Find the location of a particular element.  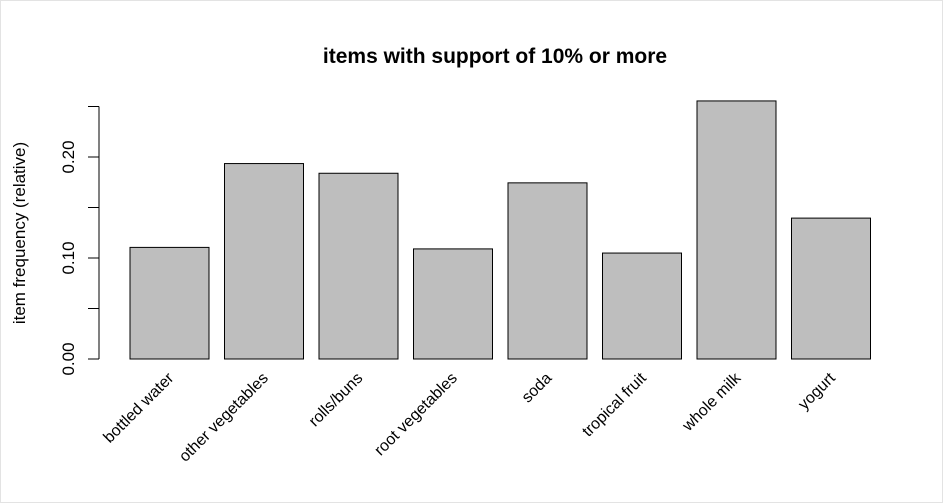

y-tick-label: 0.20 is located at coordinates (68, 156).